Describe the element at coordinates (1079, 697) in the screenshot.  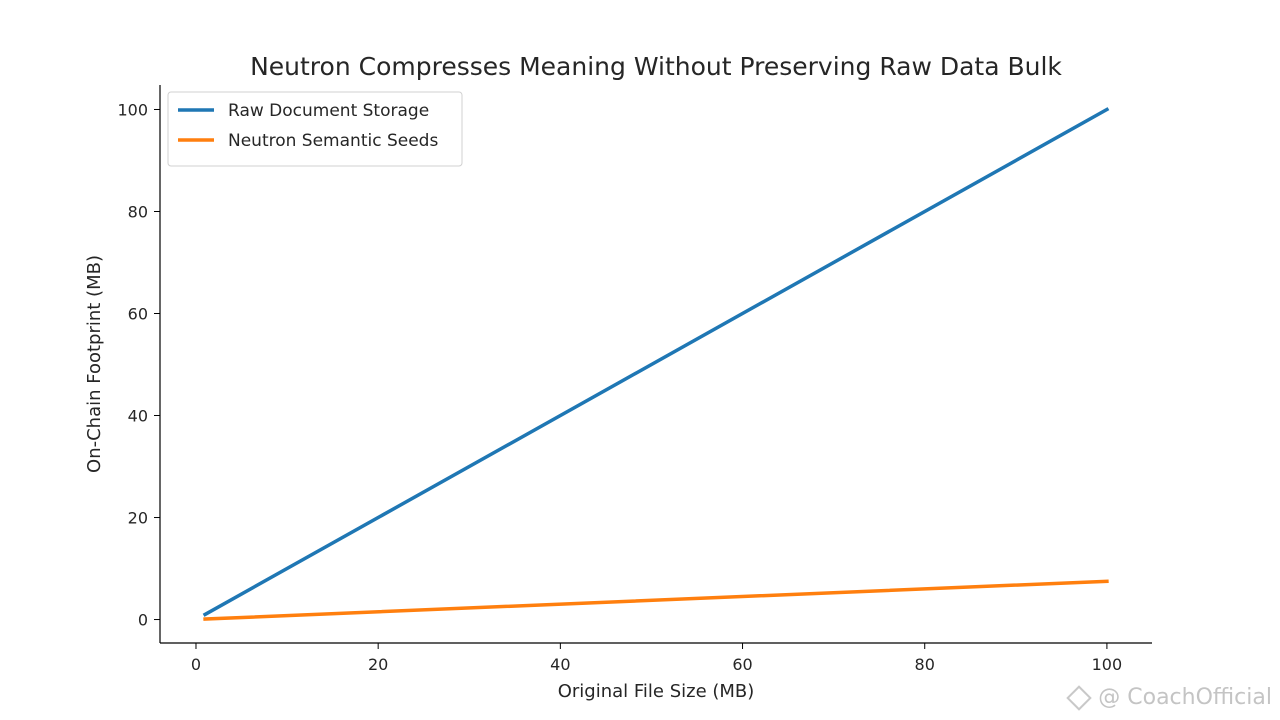
I see `binance-logo-icon` at that location.